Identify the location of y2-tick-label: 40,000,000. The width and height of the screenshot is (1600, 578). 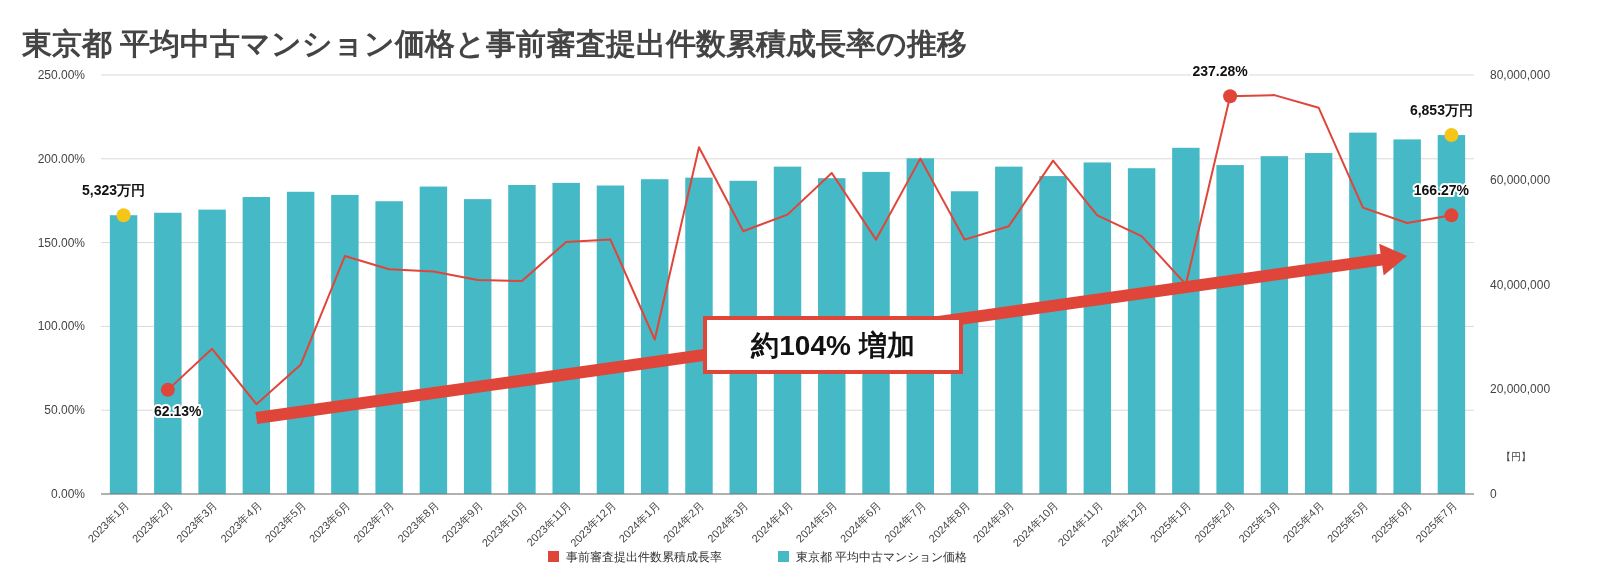
(1520, 284).